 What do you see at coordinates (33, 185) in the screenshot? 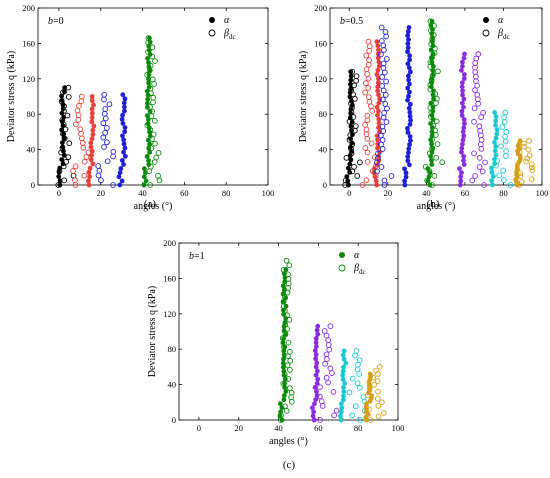
I see `y-tick-label: 0` at bounding box center [33, 185].